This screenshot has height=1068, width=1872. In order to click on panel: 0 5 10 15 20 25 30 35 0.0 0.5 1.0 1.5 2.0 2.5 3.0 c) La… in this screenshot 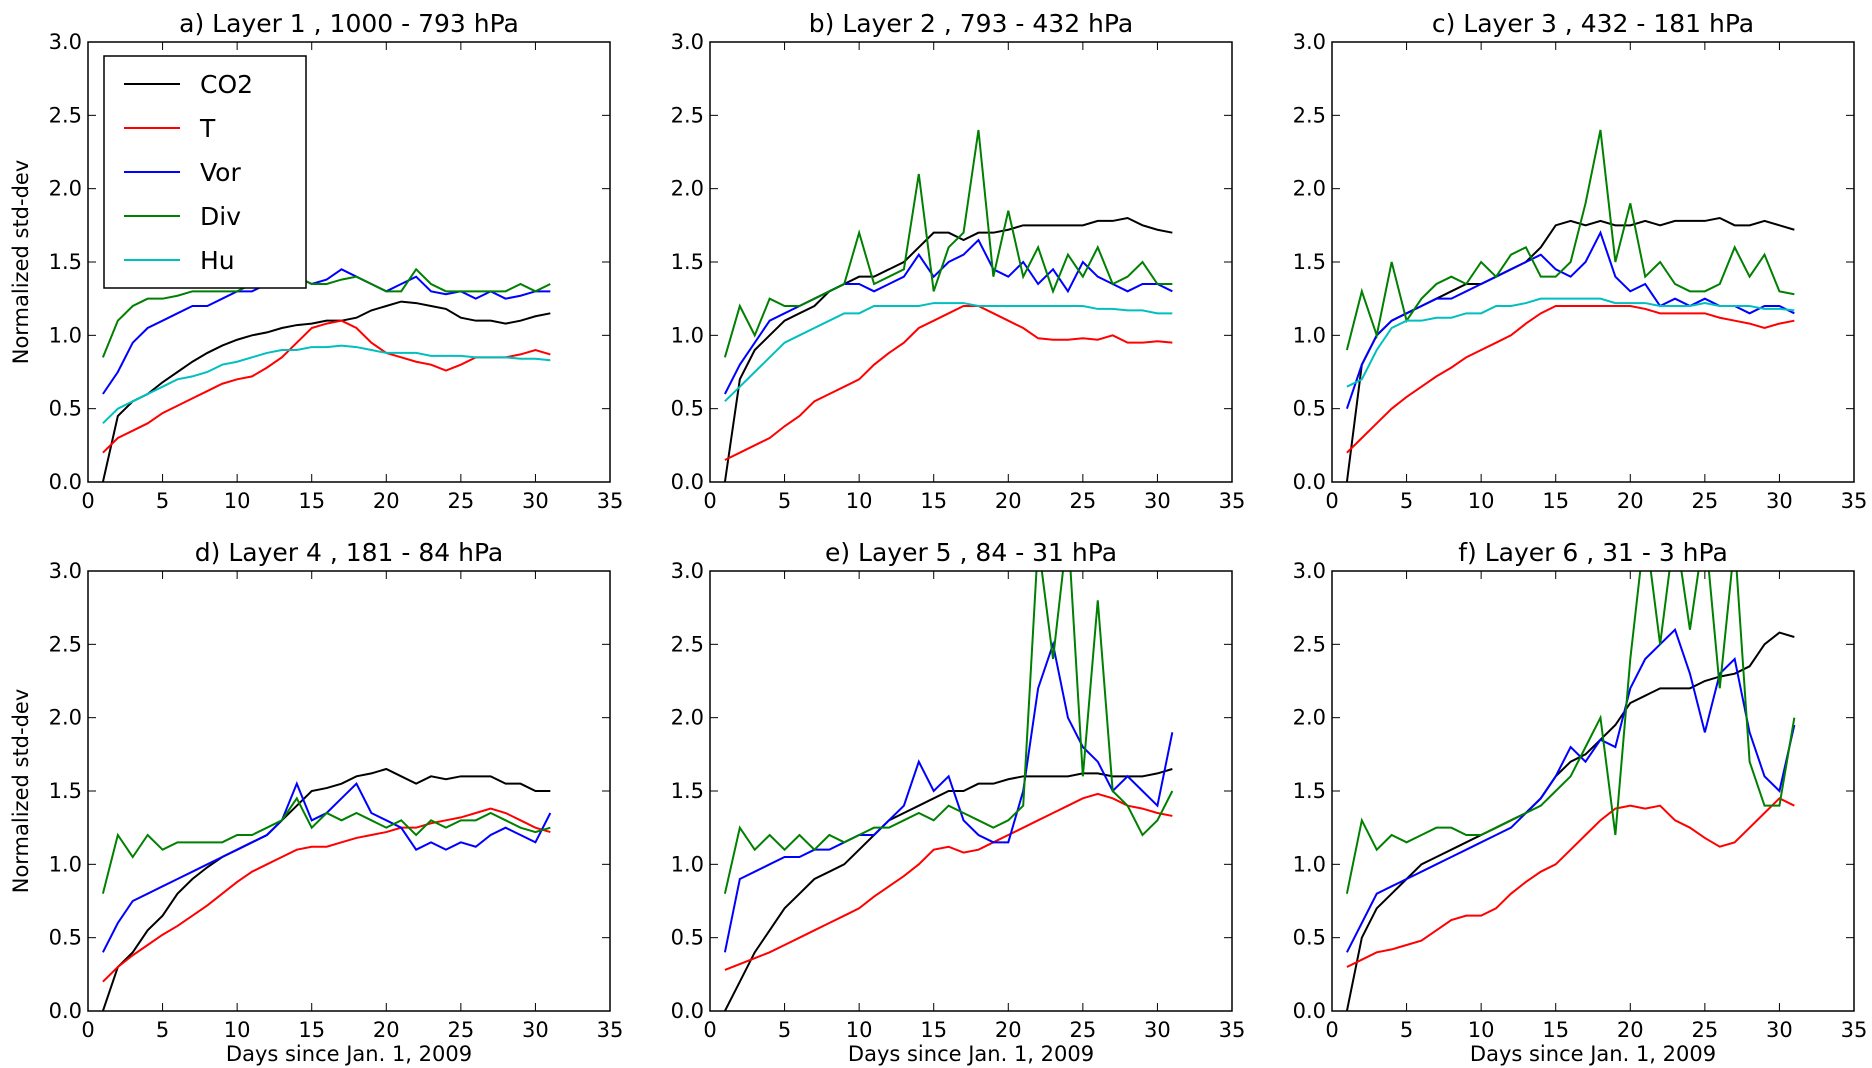, I will do `click(1580, 261)`.